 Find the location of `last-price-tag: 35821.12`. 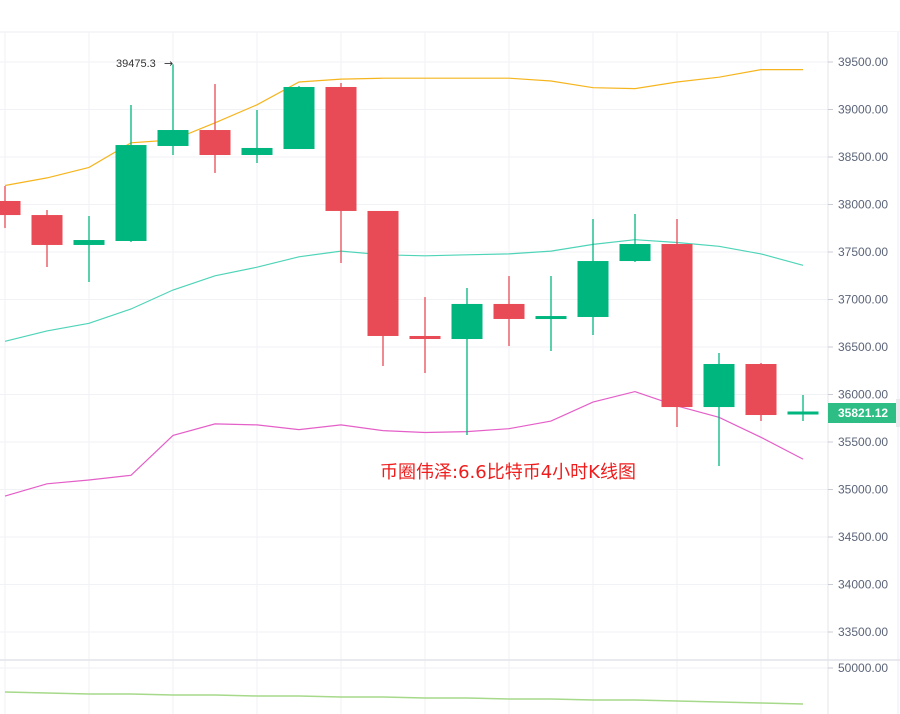

last-price-tag: 35821.12 is located at coordinates (864, 413).